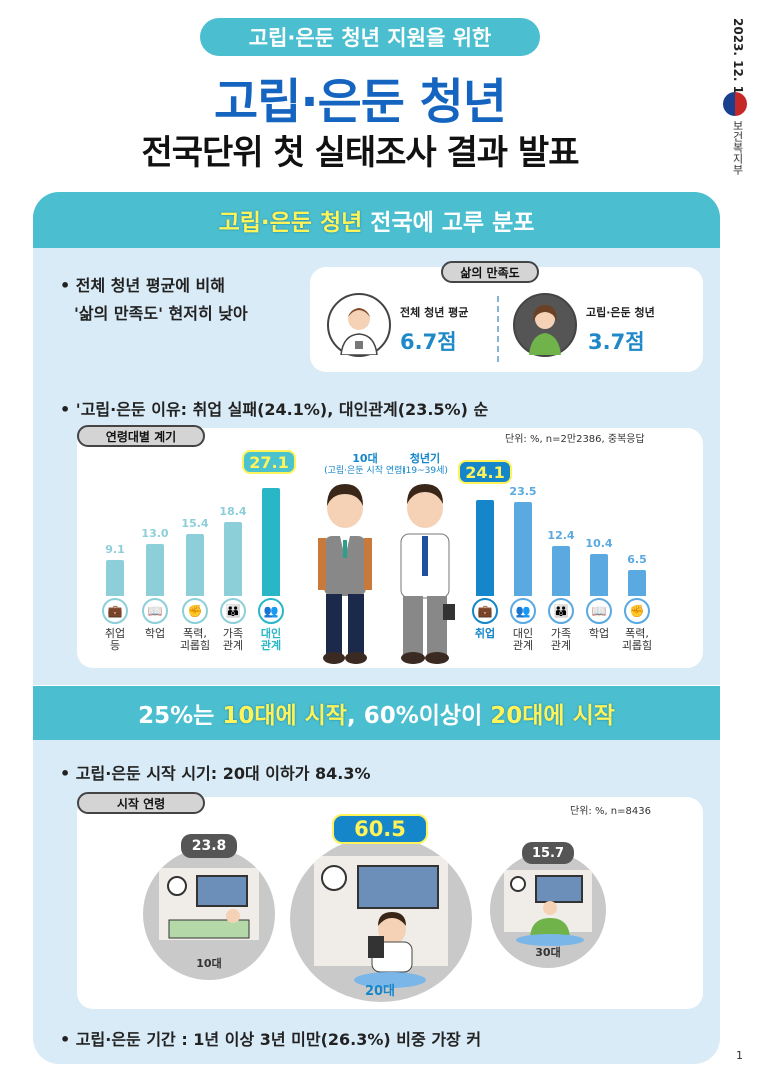  I want to click on score-divider, so click(498, 329).